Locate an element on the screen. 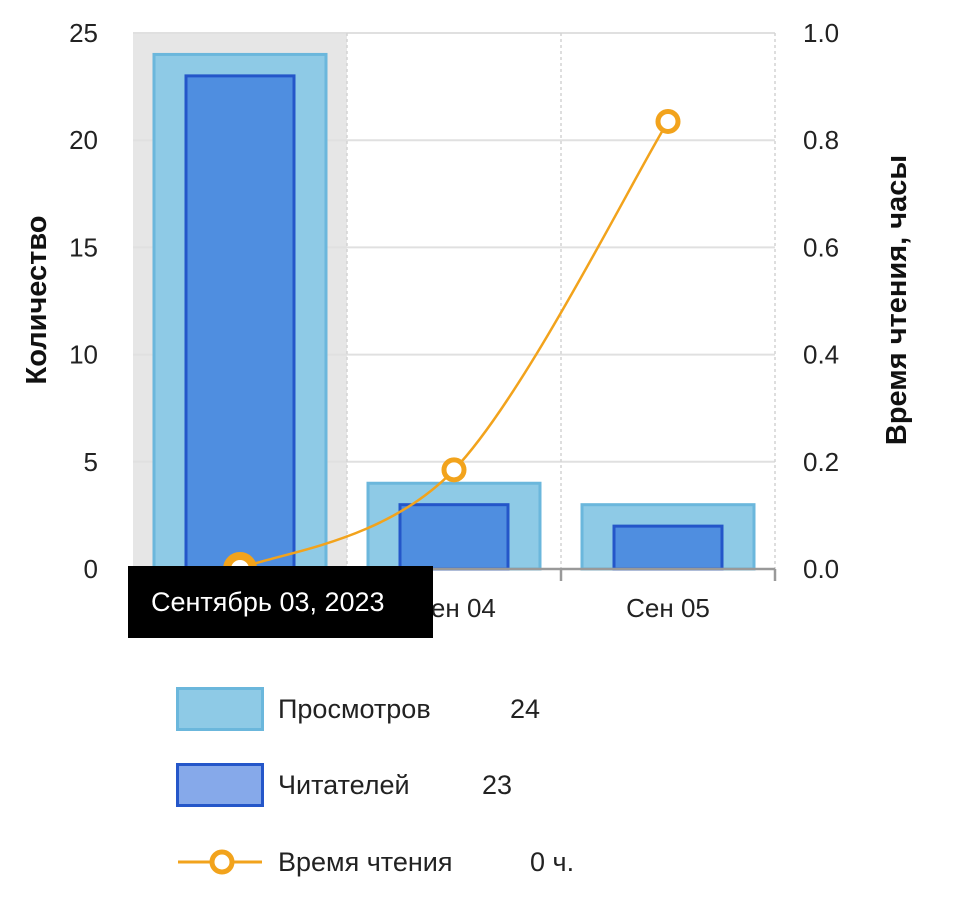 The width and height of the screenshot is (974, 908). legend-value-readers: 23 is located at coordinates (497, 784).